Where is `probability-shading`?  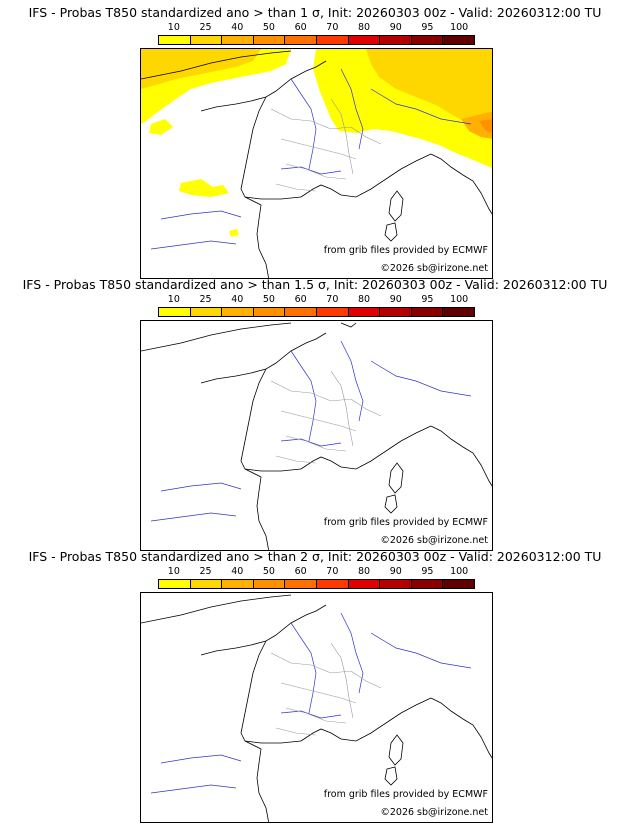
probability-shading is located at coordinates (316, 143).